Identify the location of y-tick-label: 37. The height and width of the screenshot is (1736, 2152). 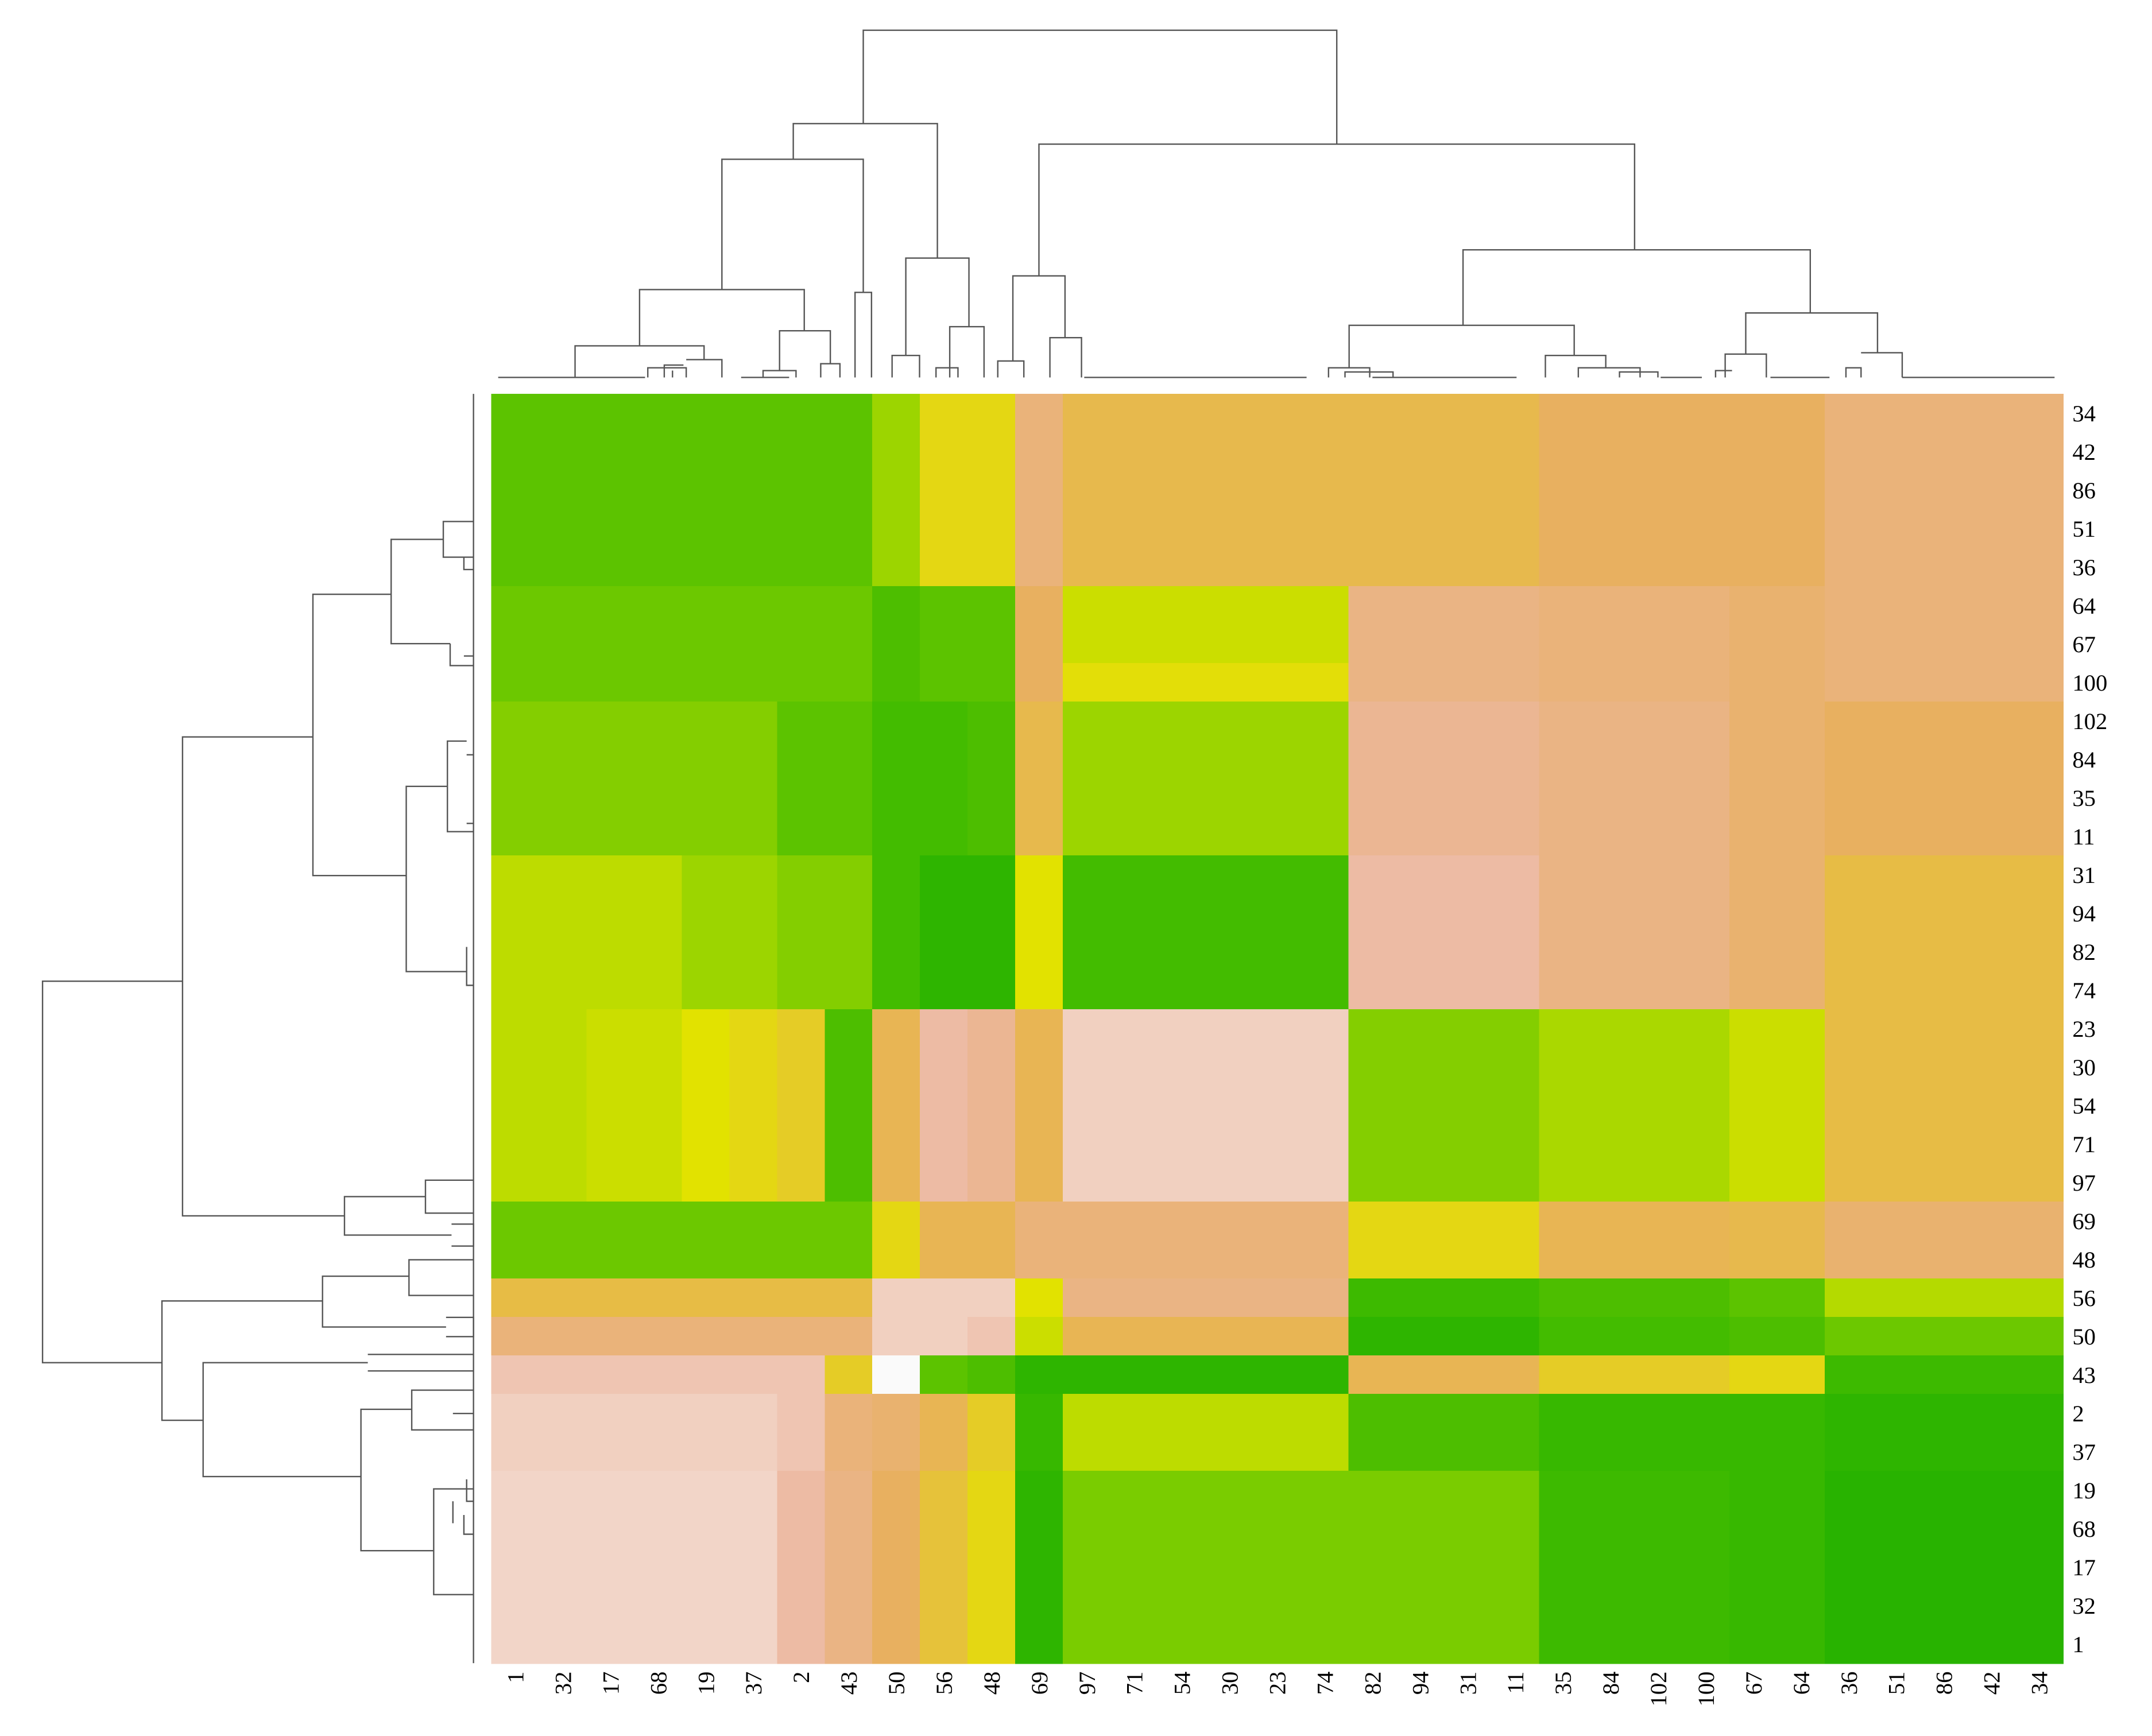
(2084, 1452).